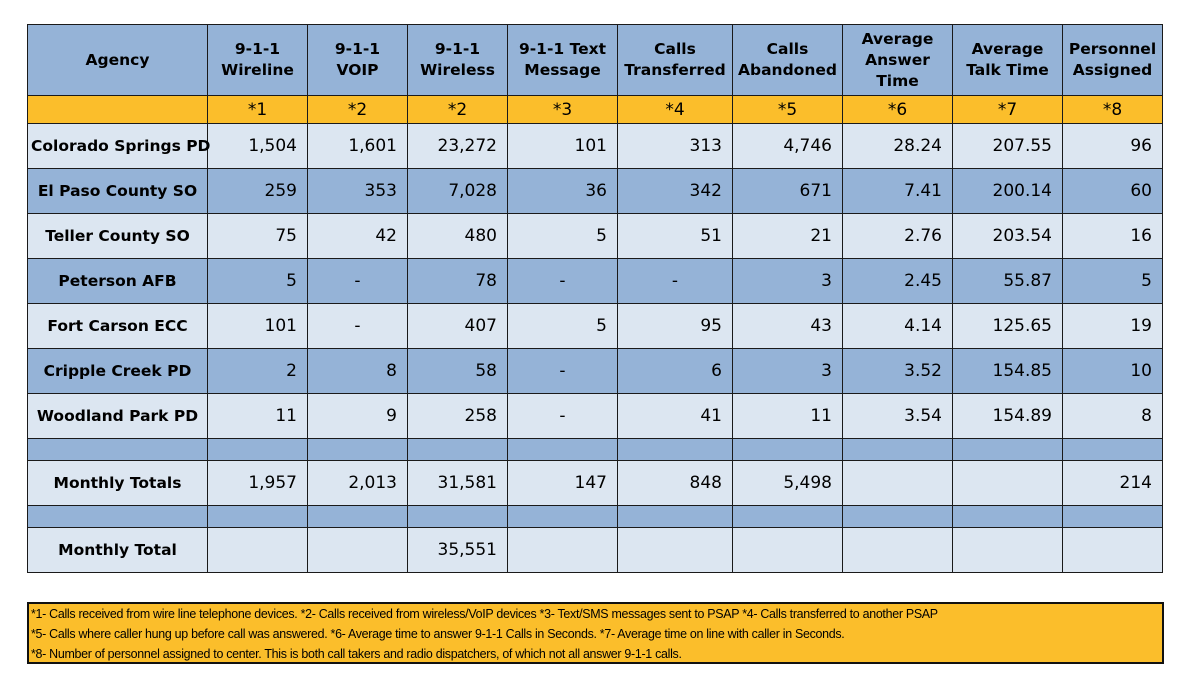 This screenshot has height=694, width=1200. What do you see at coordinates (1112, 483) in the screenshot?
I see `value-cell: 214` at bounding box center [1112, 483].